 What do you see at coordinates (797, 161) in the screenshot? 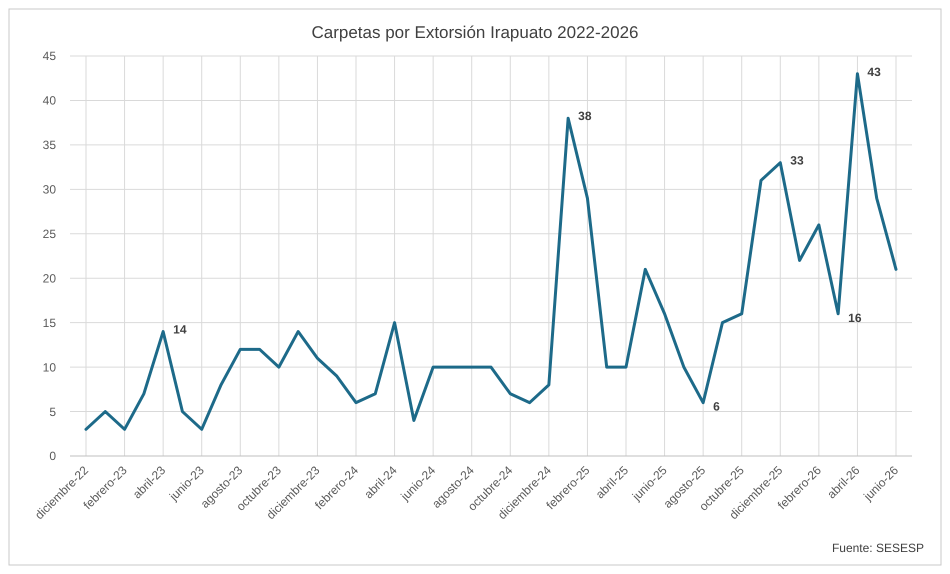
I see `data-label: 33` at bounding box center [797, 161].